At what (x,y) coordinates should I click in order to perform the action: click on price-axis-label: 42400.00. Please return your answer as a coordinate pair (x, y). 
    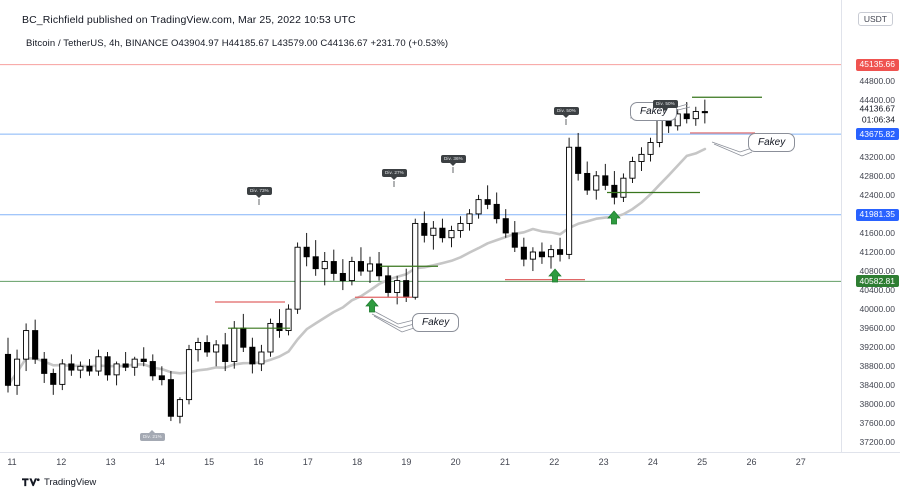
    Looking at the image, I should click on (877, 194).